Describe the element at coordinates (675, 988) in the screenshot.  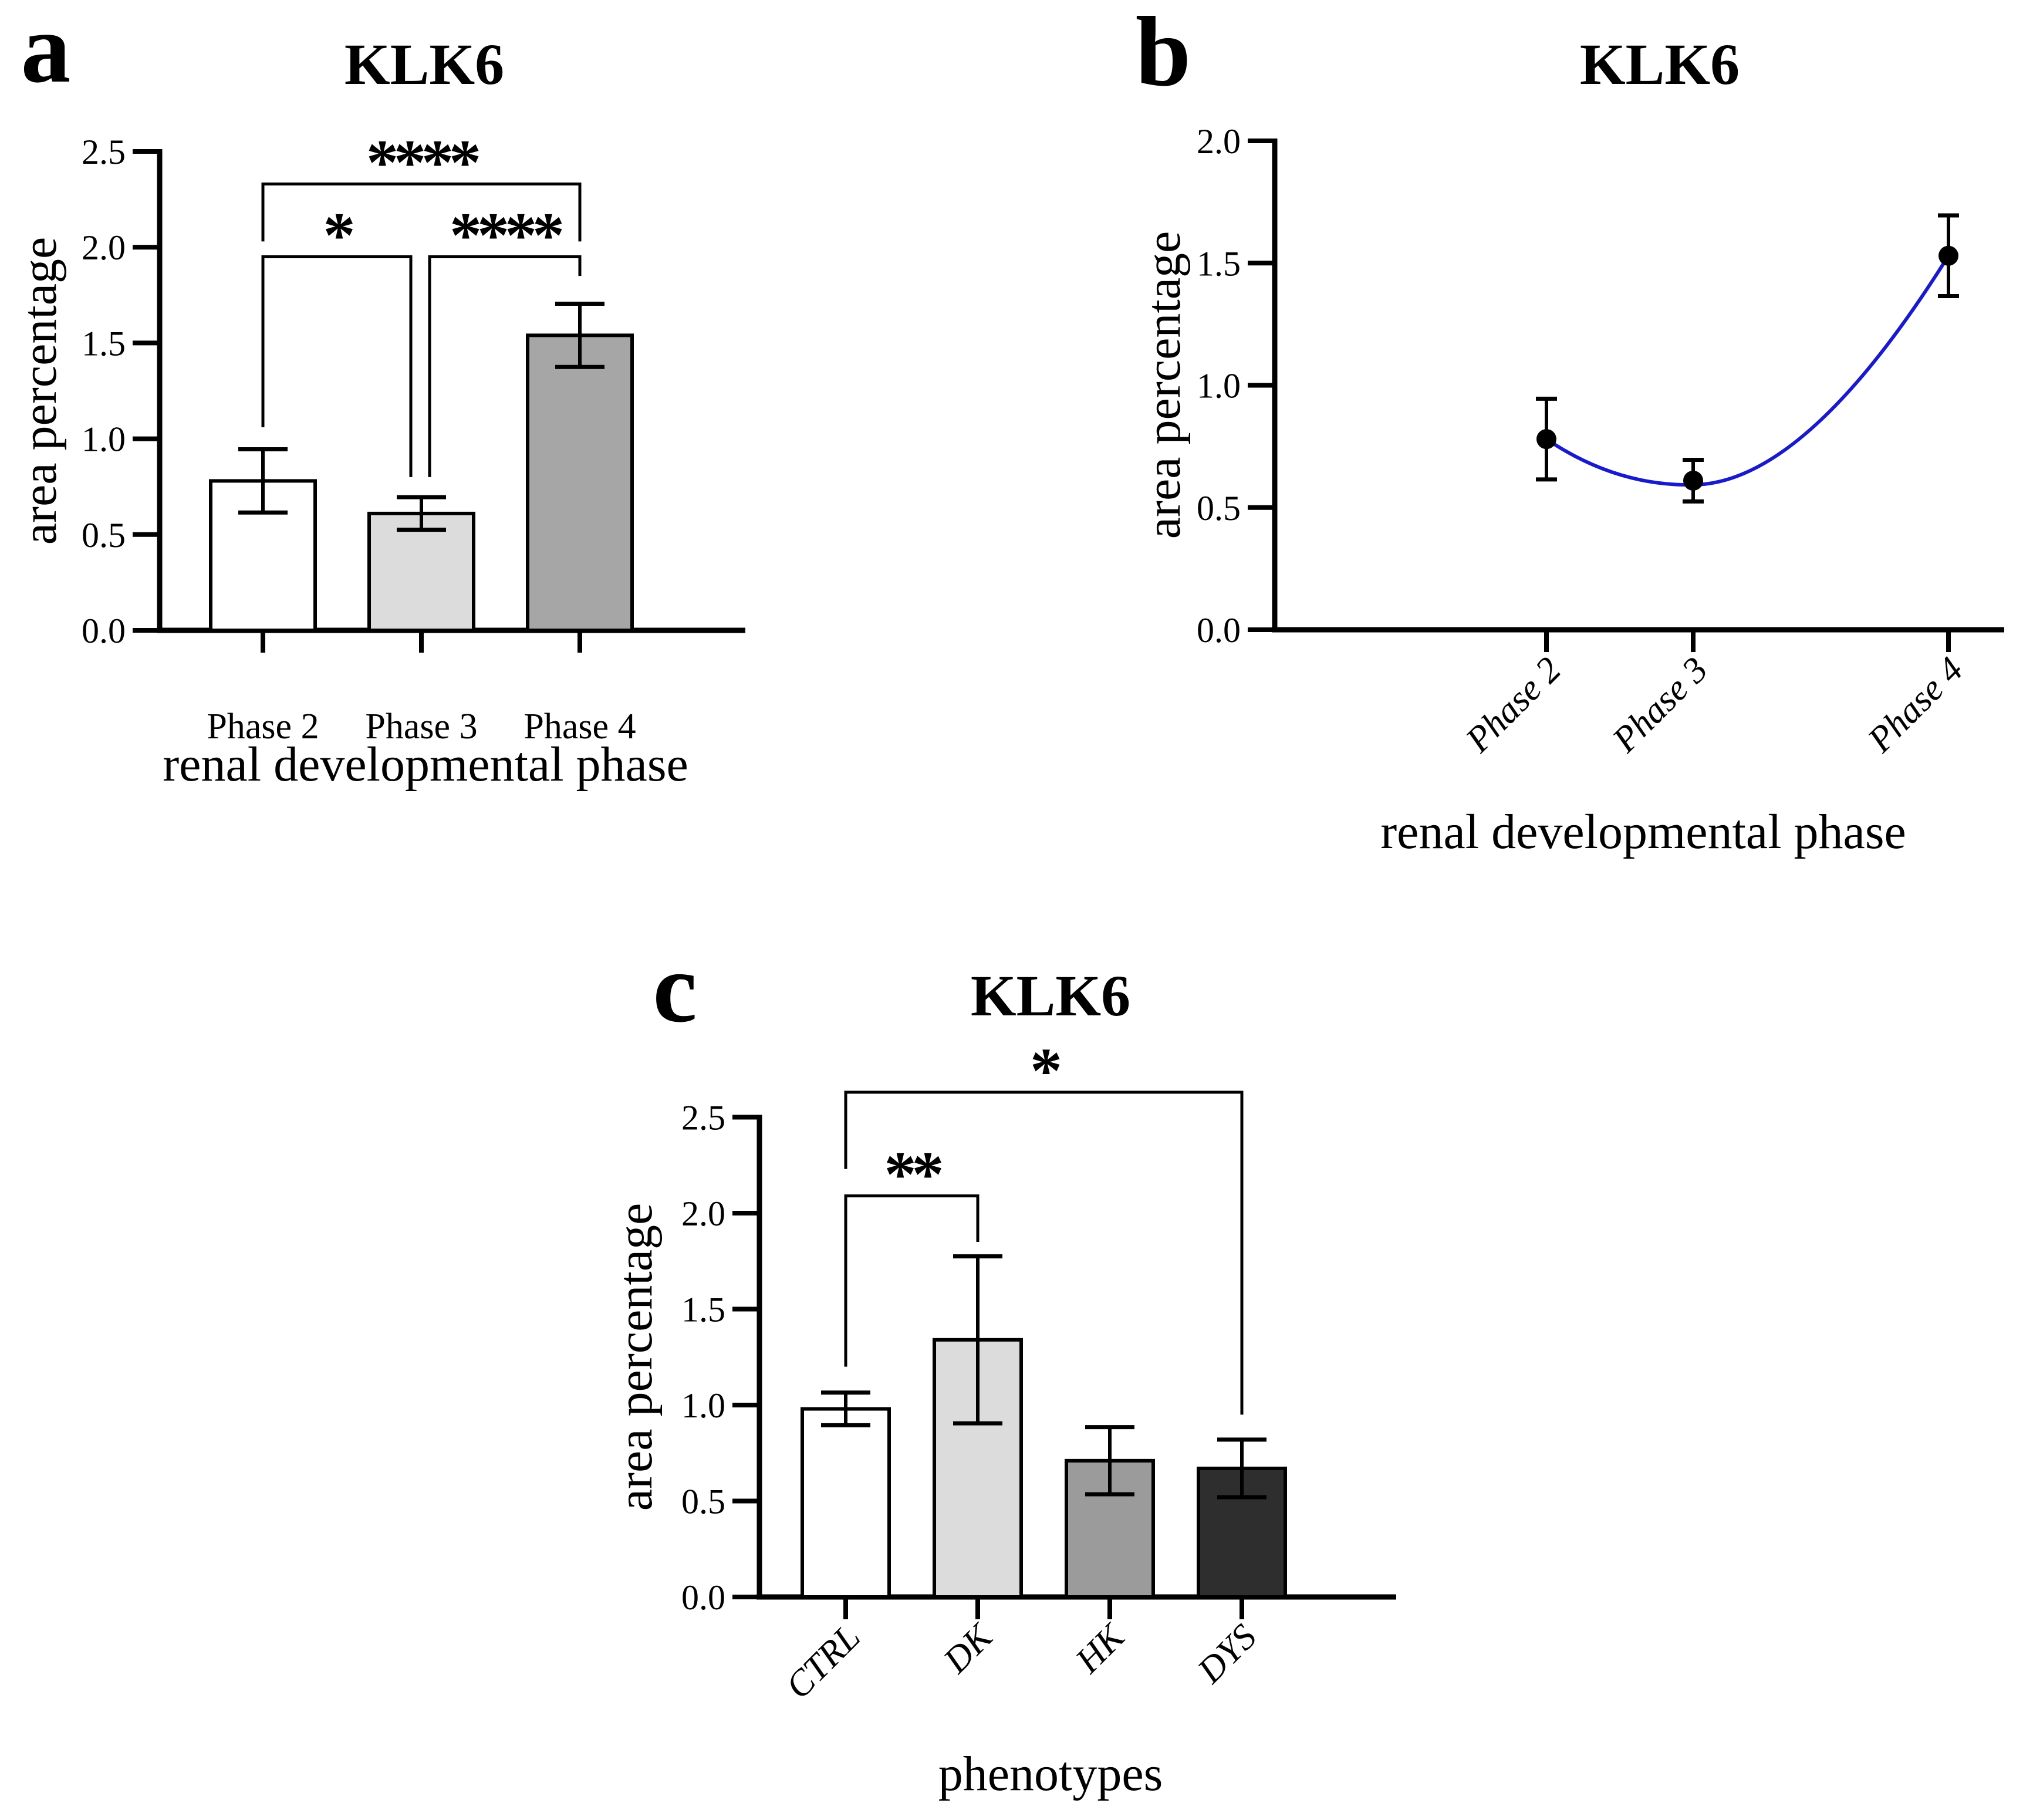
I see `panel-label-c: c` at that location.